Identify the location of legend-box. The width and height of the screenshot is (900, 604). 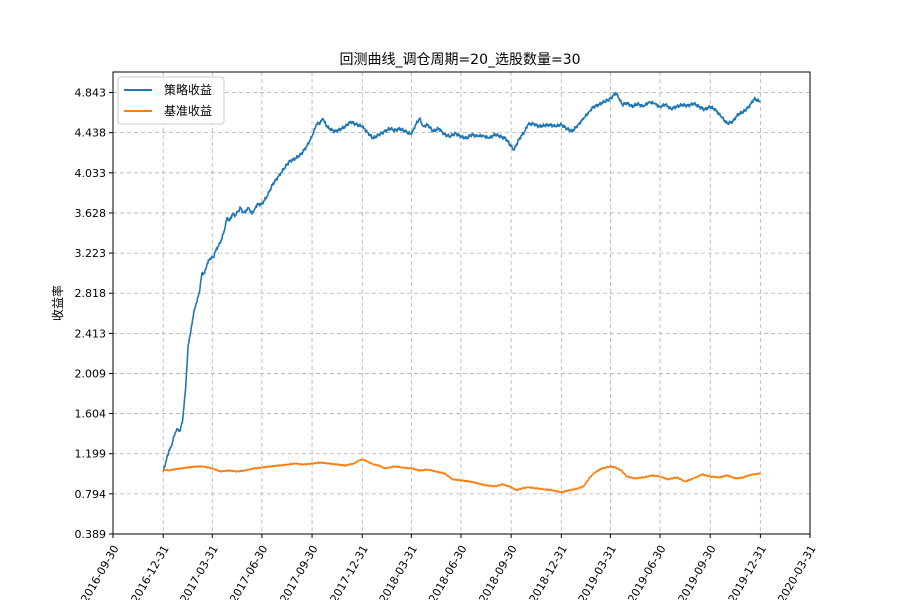
(171, 100).